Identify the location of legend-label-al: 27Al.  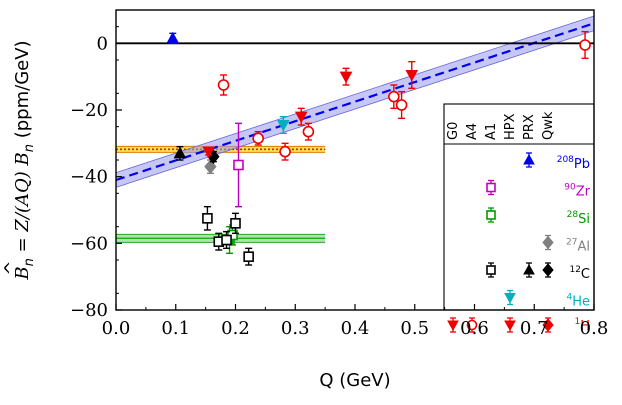
(578, 246).